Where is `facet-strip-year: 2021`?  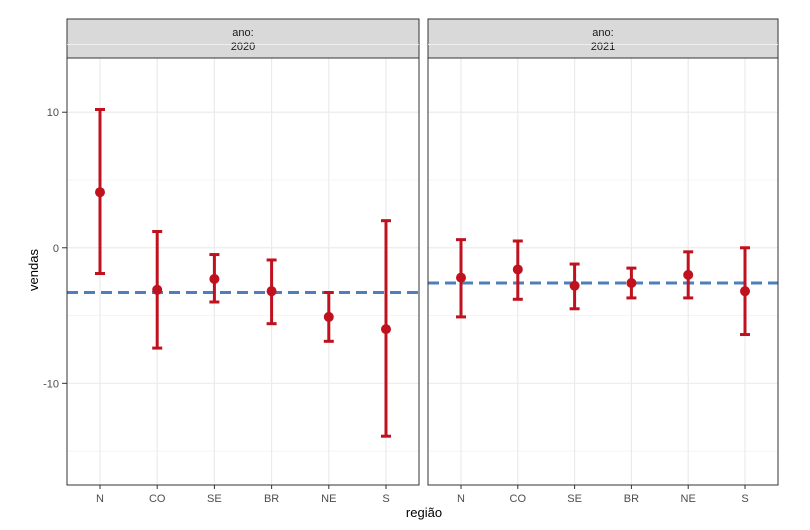 facet-strip-year: 2021 is located at coordinates (603, 47).